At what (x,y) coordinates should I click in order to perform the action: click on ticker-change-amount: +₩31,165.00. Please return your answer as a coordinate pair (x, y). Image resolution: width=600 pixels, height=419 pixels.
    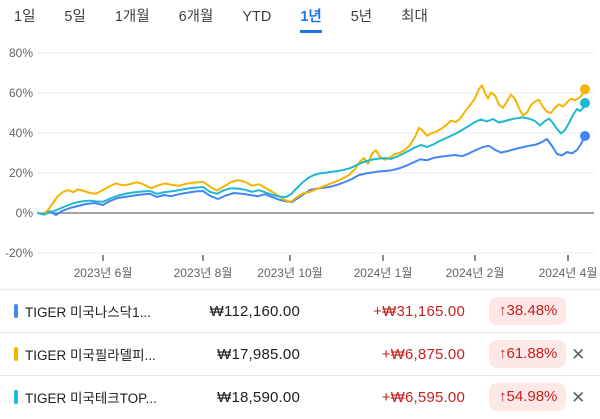
    Looking at the image, I should click on (419, 311).